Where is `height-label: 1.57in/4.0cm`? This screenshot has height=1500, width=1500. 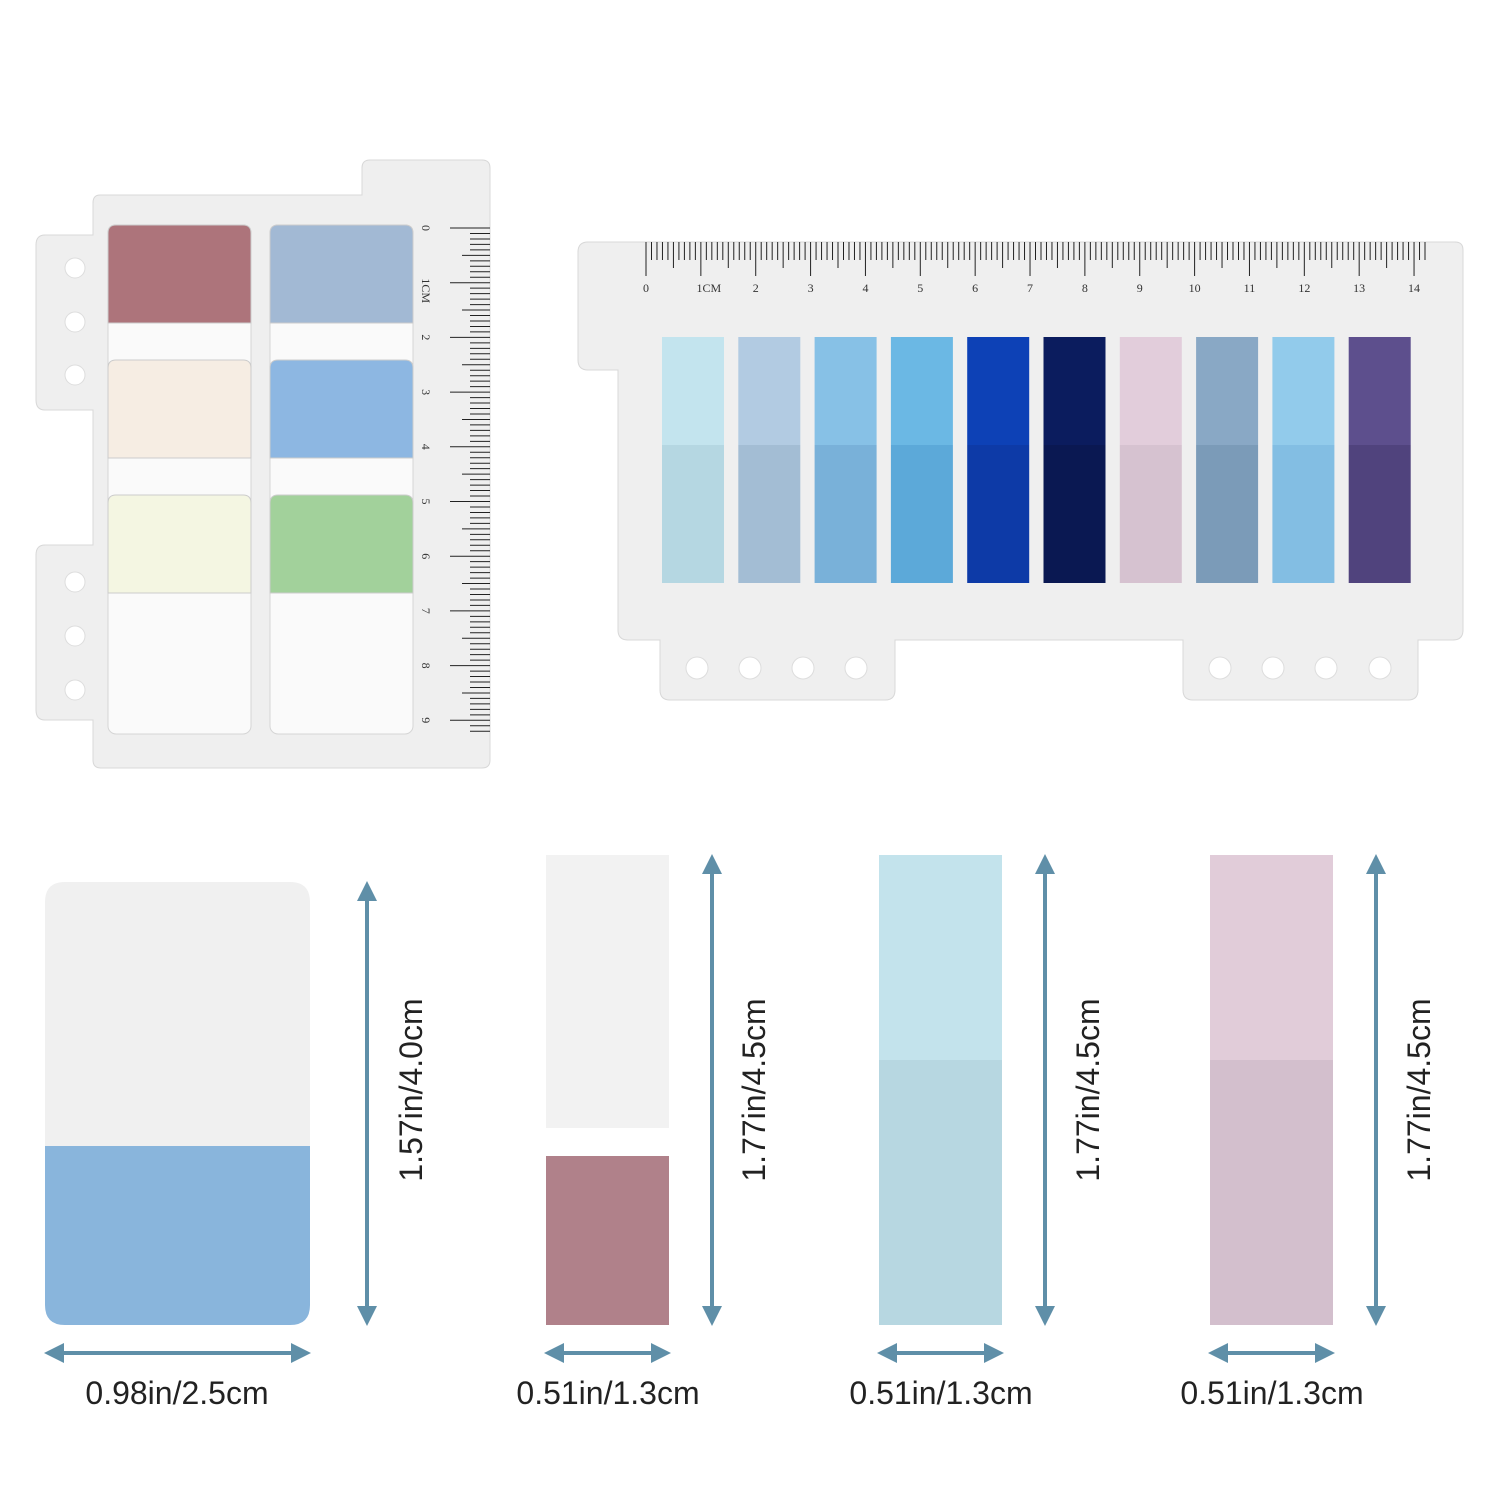 height-label: 1.57in/4.0cm is located at coordinates (411, 1089).